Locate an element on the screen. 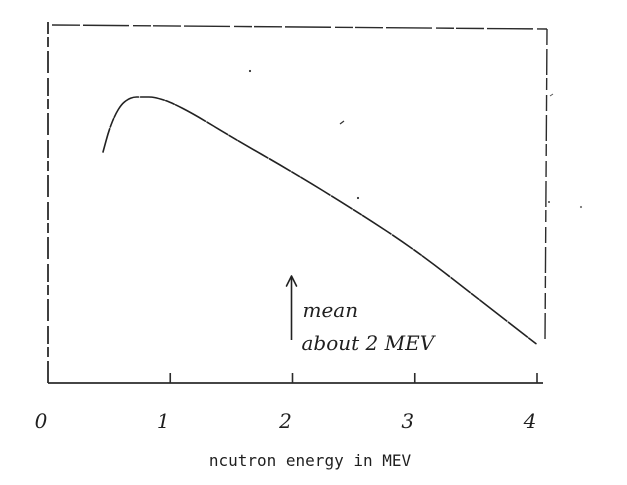 The height and width of the screenshot is (485, 627). annotation-about-label: about 2 MEV is located at coordinates (369, 343).